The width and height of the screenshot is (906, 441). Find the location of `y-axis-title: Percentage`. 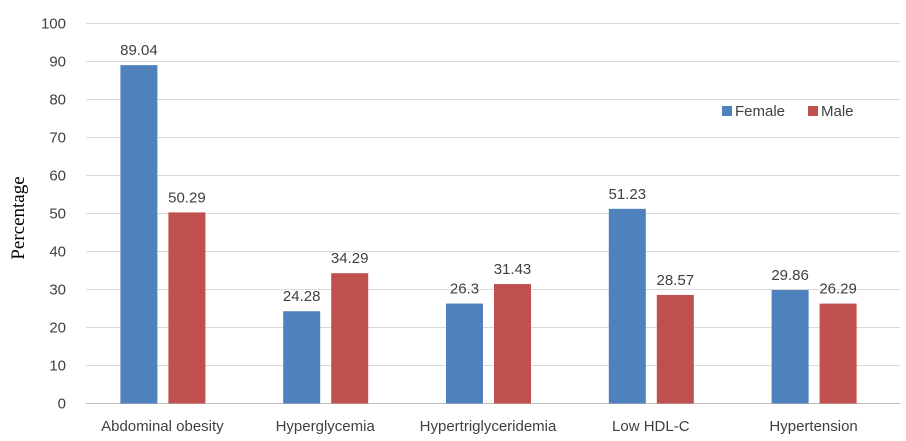

y-axis-title: Percentage is located at coordinates (18, 217).